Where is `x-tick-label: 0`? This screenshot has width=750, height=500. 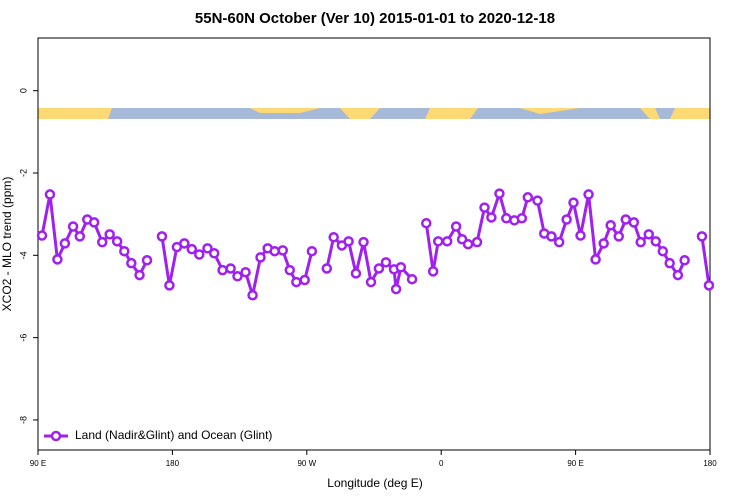 x-tick-label: 0 is located at coordinates (441, 463).